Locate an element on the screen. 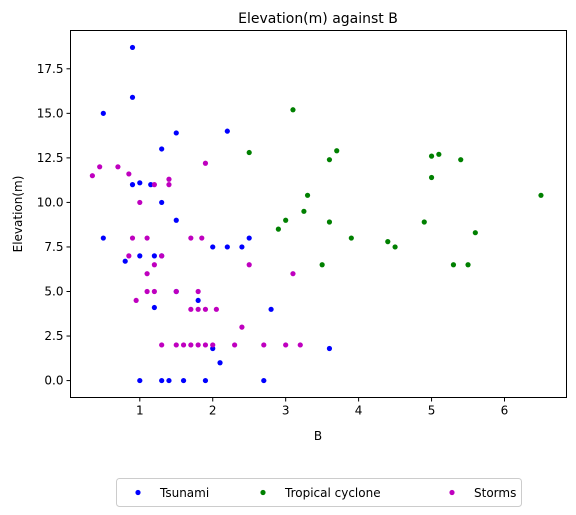 The image size is (576, 515). x-tick-label: 2 is located at coordinates (213, 411).